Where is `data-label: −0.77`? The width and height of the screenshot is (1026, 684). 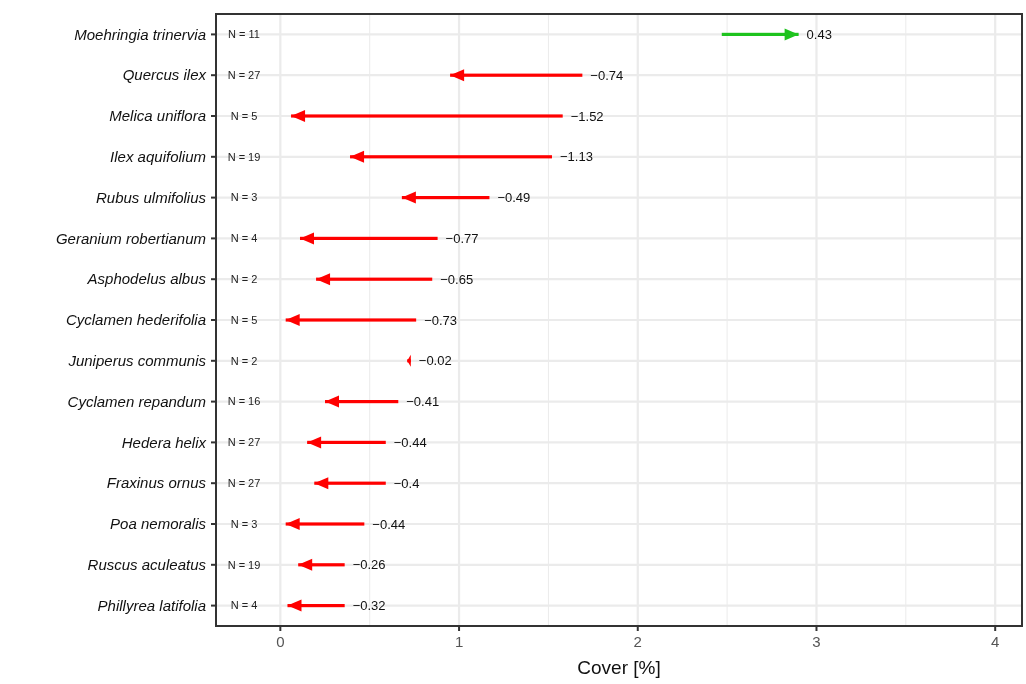
data-label: −0.77 is located at coordinates (462, 238).